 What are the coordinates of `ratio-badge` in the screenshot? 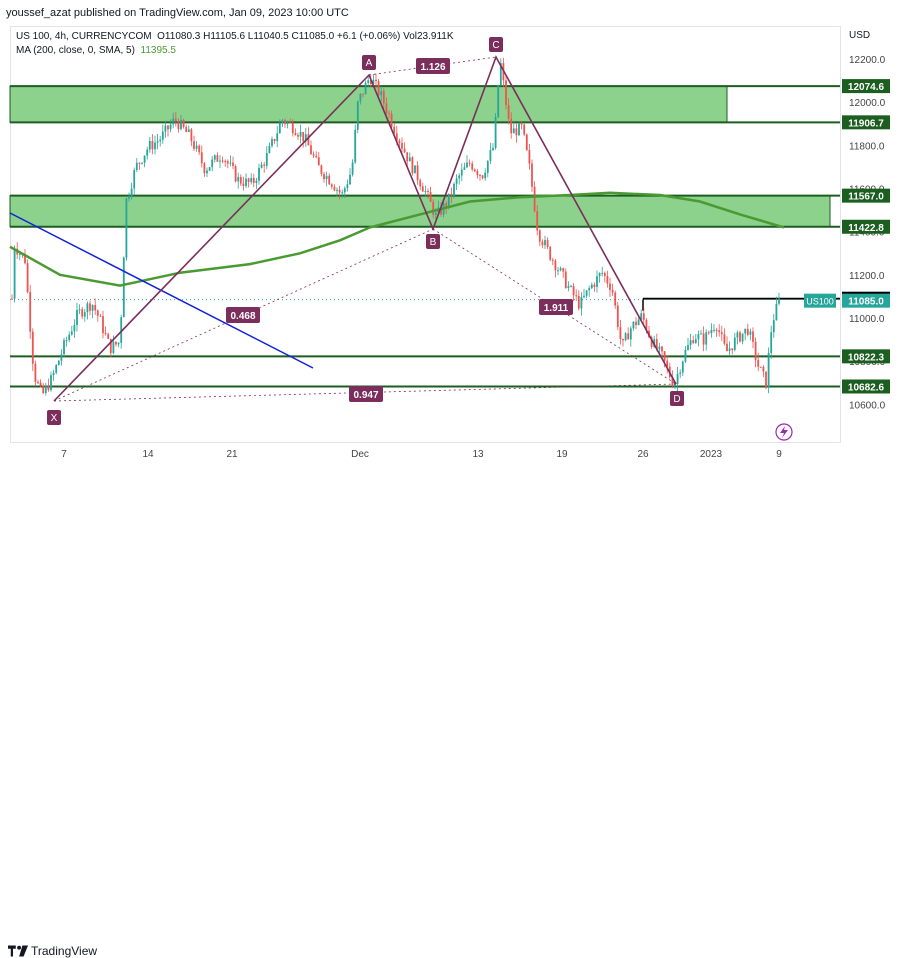 It's located at (366, 394).